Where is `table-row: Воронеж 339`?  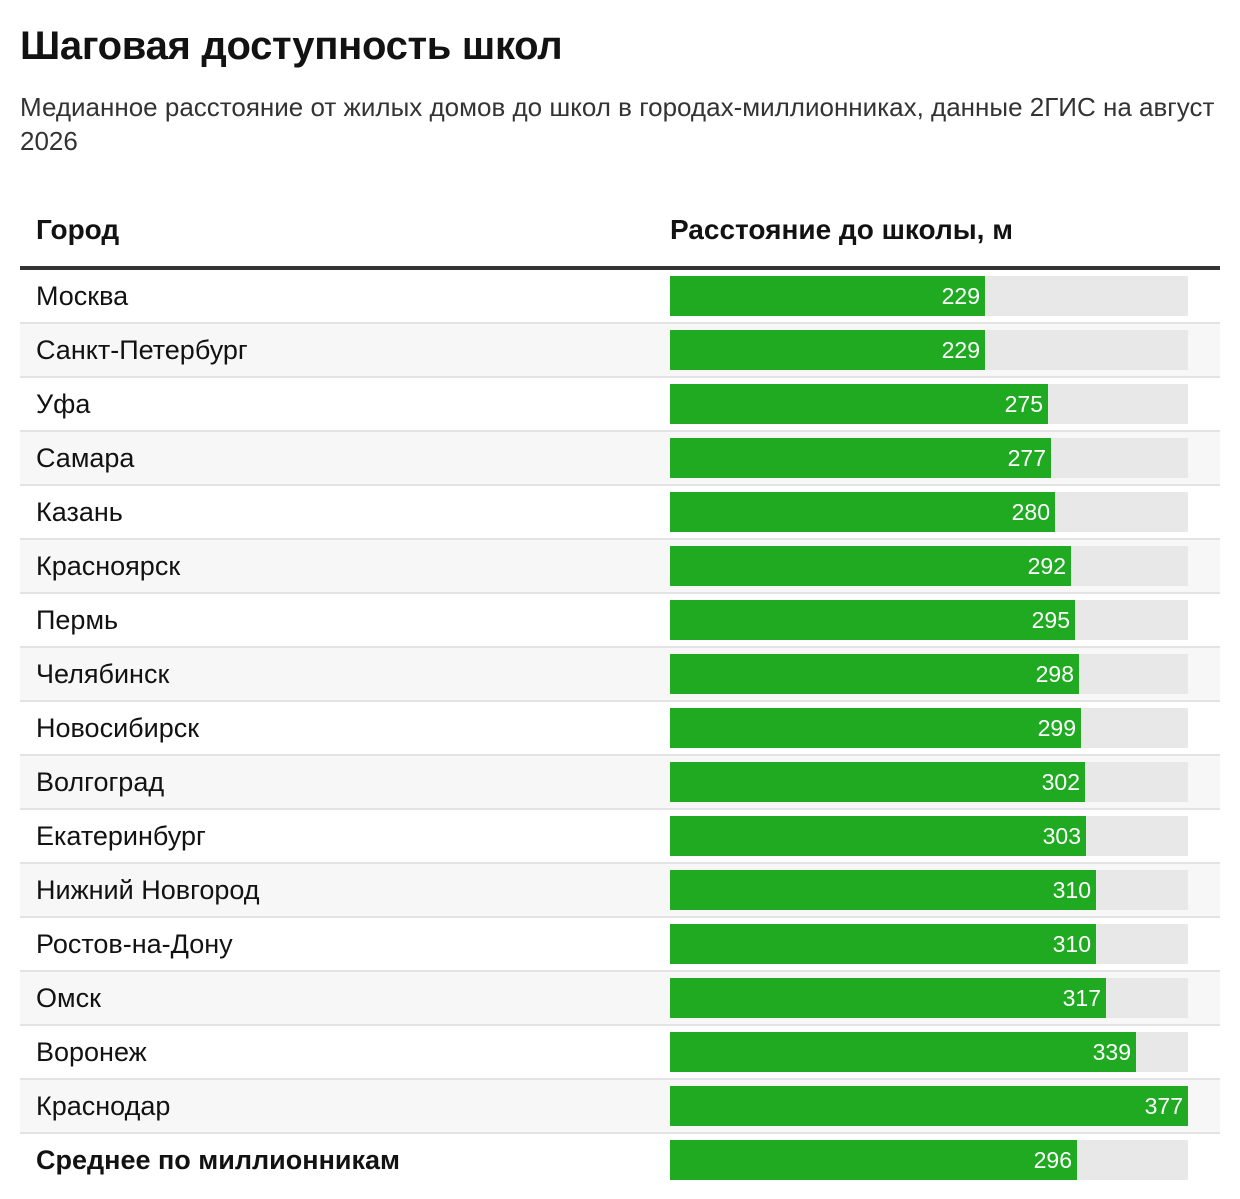 table-row: Воронеж 339 is located at coordinates (620, 1053).